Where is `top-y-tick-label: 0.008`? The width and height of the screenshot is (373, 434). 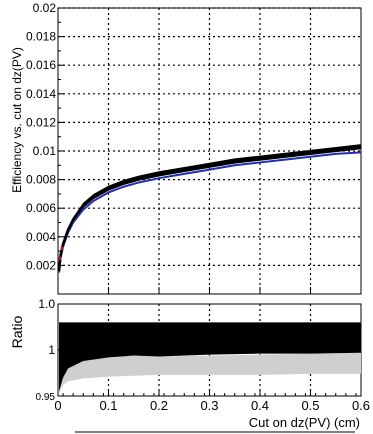
top-y-tick-label: 0.008 is located at coordinates (41, 180).